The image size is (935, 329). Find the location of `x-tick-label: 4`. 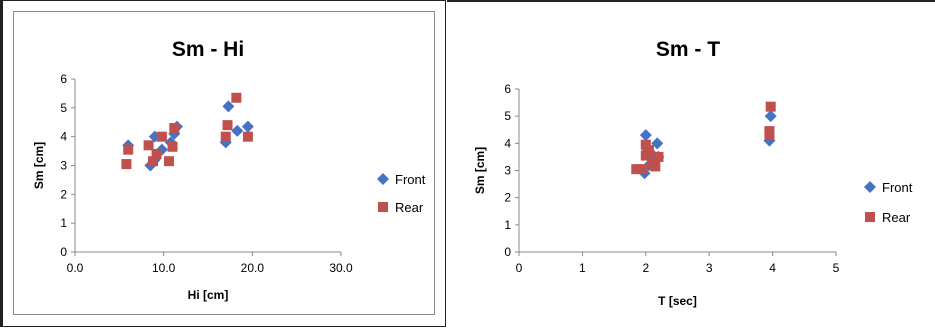

x-tick-label: 4 is located at coordinates (772, 268).